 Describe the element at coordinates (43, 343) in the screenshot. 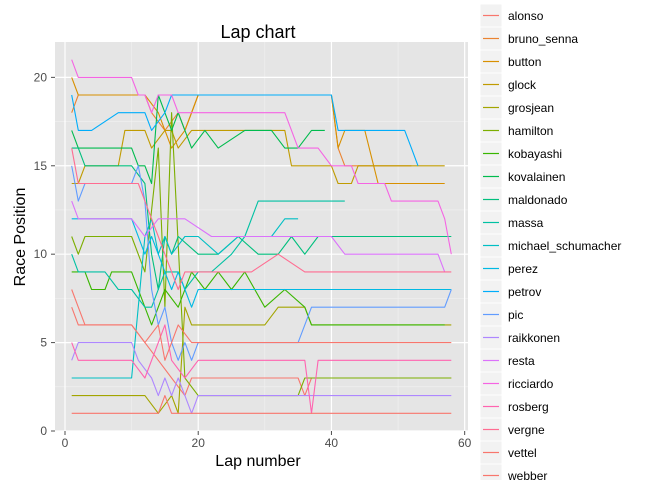

I see `y-tick-label: 5` at that location.